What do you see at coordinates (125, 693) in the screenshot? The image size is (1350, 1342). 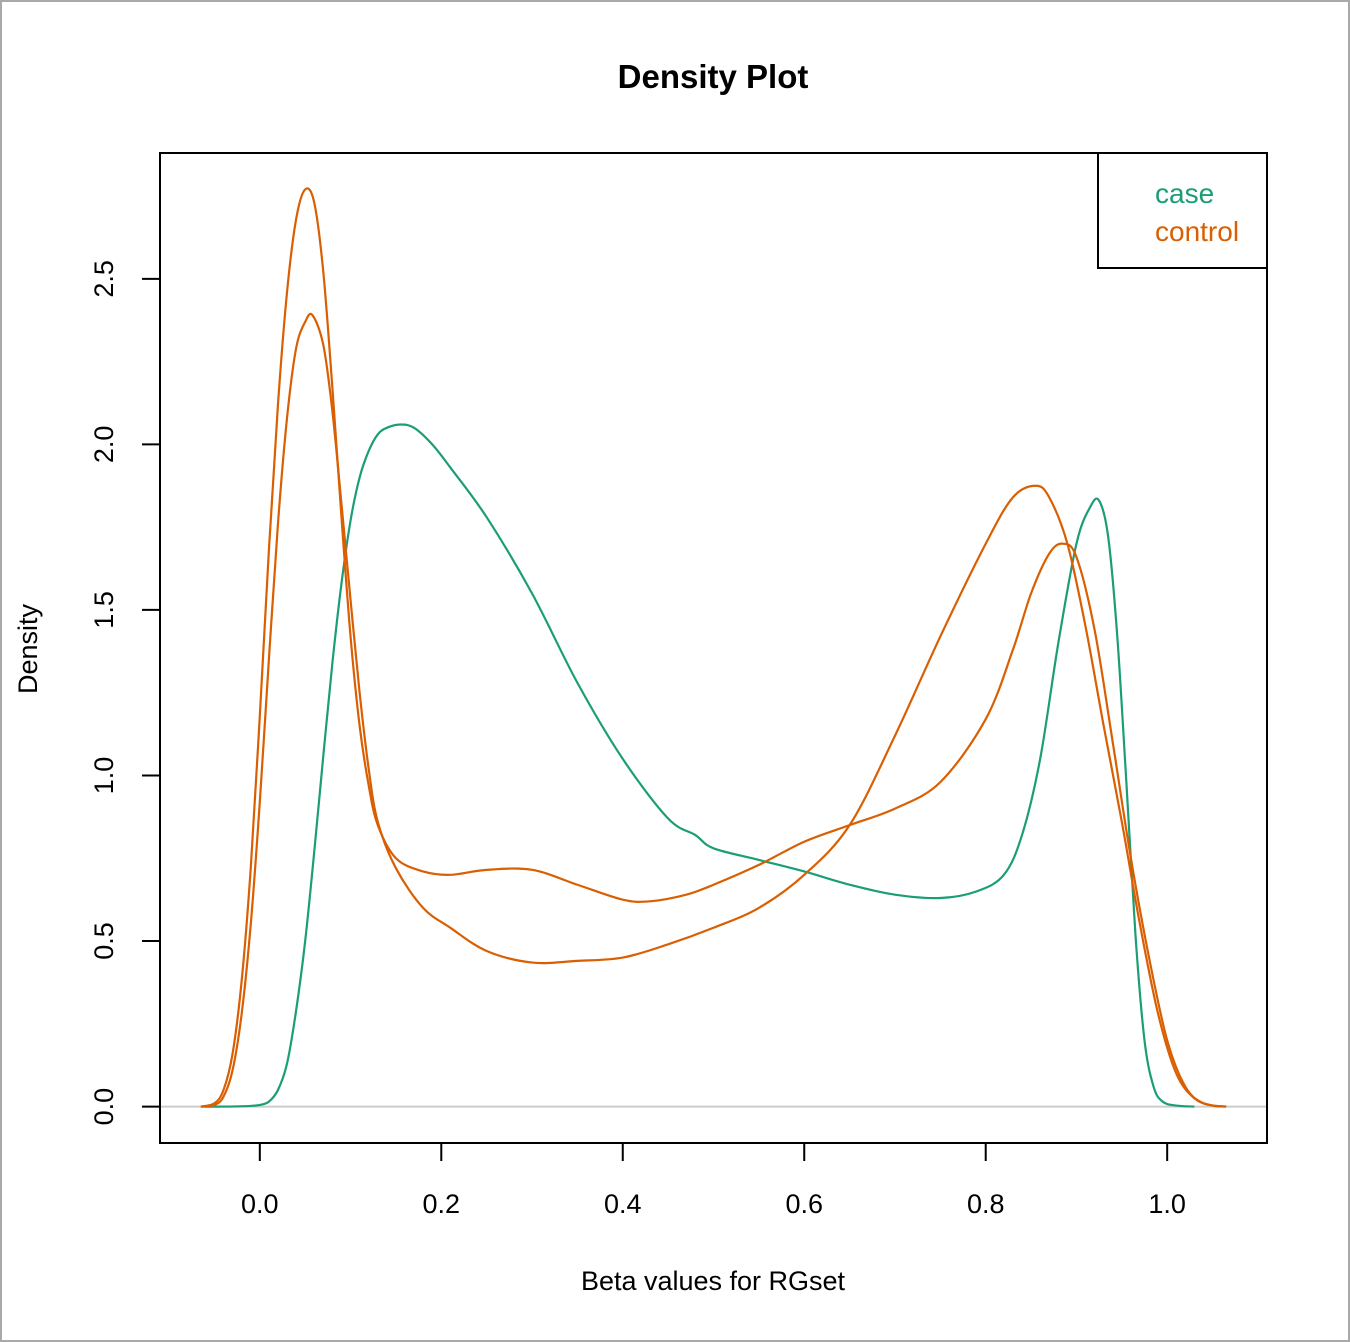 I see `y-axis: 0.0 0.5 1.0 1.5 2.0 2.5` at bounding box center [125, 693].